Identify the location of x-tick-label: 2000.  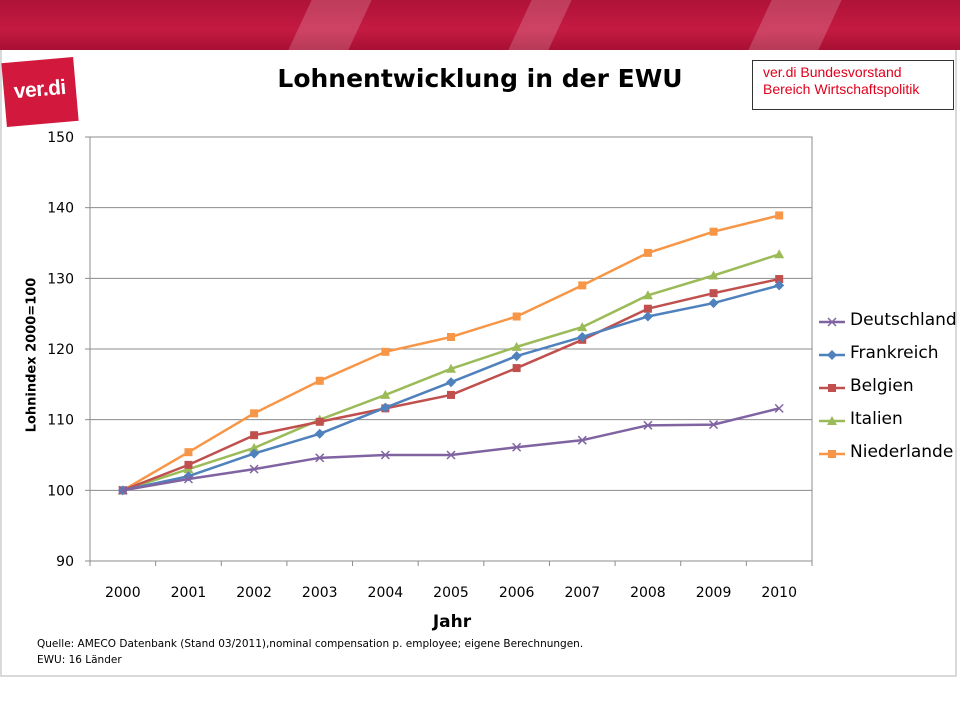
(123, 593).